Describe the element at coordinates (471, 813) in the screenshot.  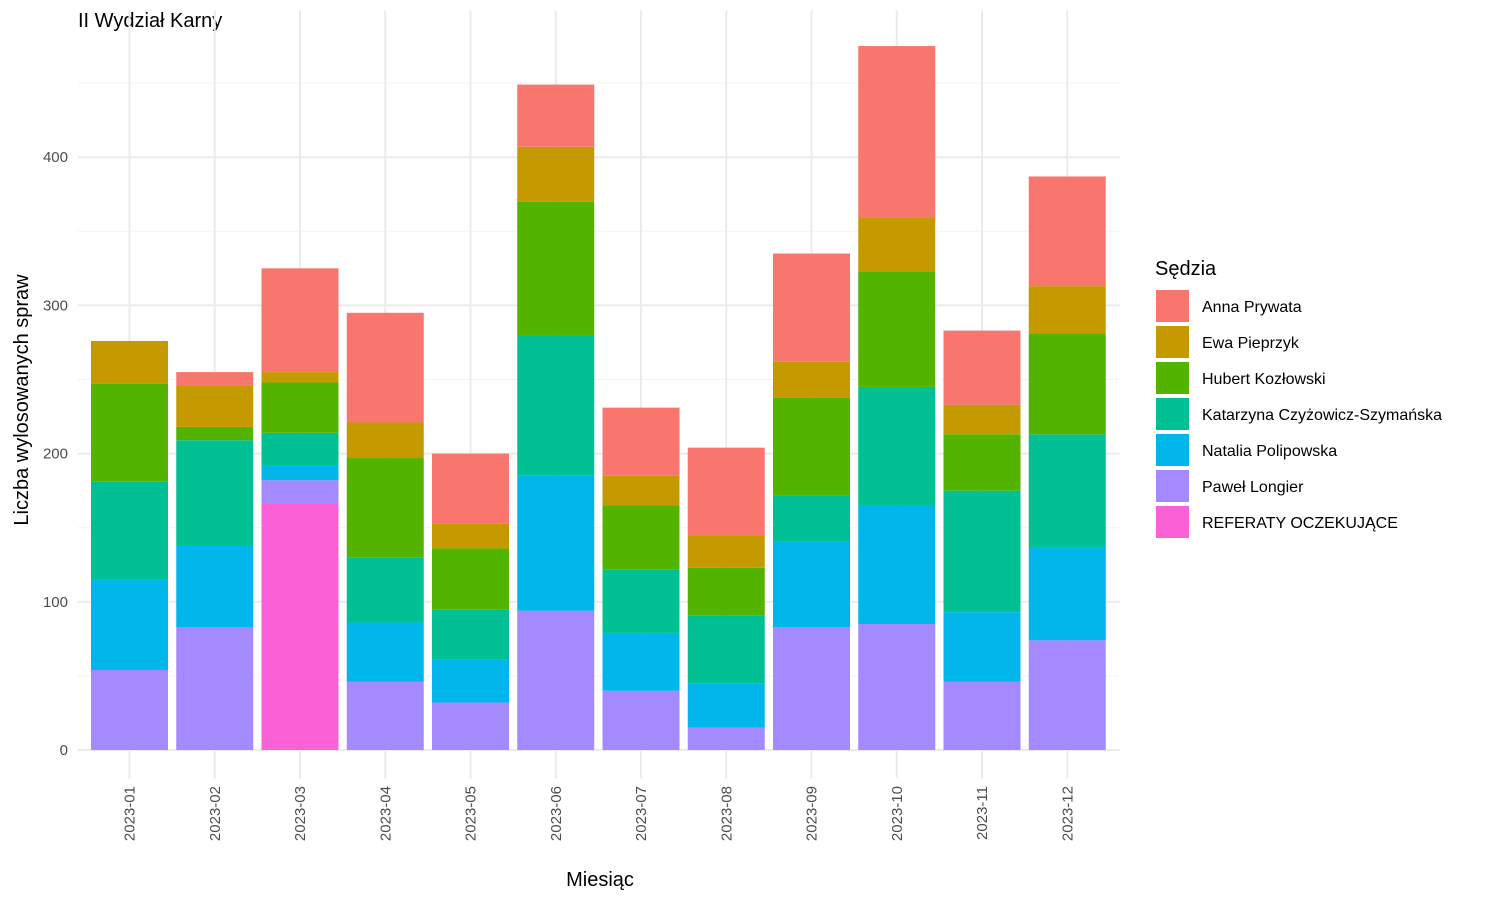
I see `x-tick-label: 2023-05` at that location.